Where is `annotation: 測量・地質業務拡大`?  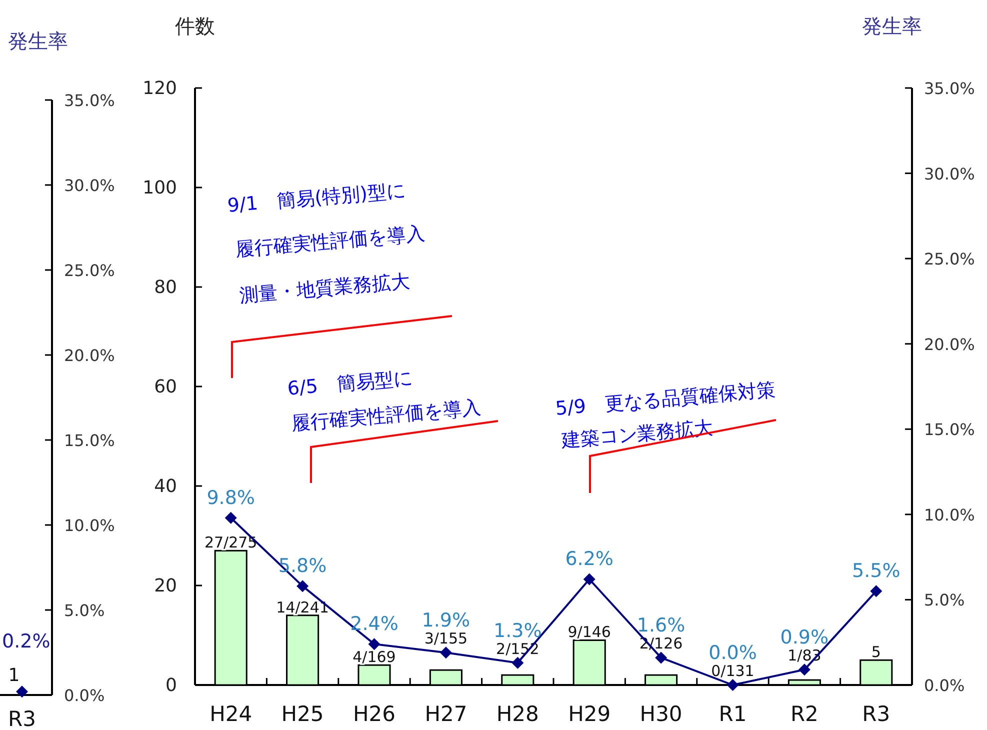
annotation: 測量・地質業務拡大 is located at coordinates (324, 288).